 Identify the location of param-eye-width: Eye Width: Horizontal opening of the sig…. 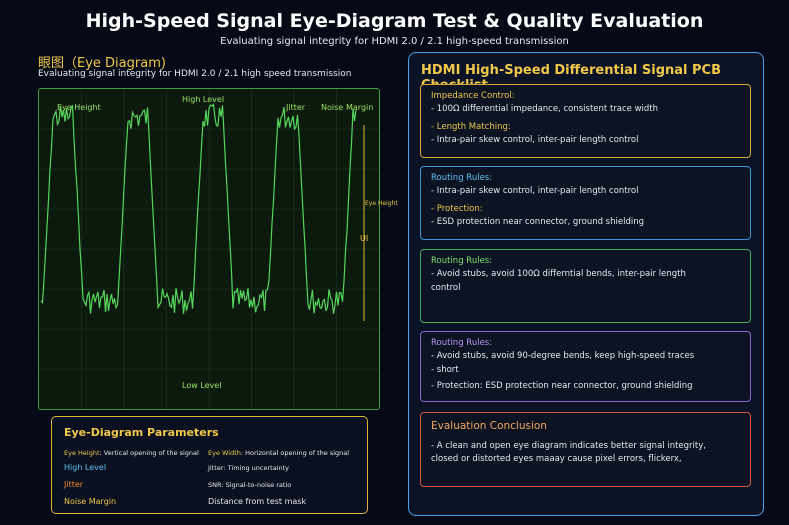
(279, 453).